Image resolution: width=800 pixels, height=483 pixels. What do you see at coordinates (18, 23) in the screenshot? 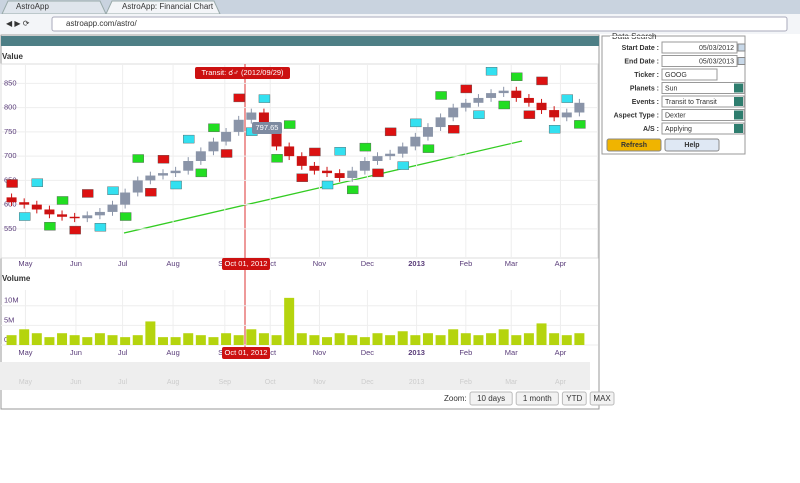
I see `nav-buttons: ◀ ▶ ⟳` at bounding box center [18, 23].